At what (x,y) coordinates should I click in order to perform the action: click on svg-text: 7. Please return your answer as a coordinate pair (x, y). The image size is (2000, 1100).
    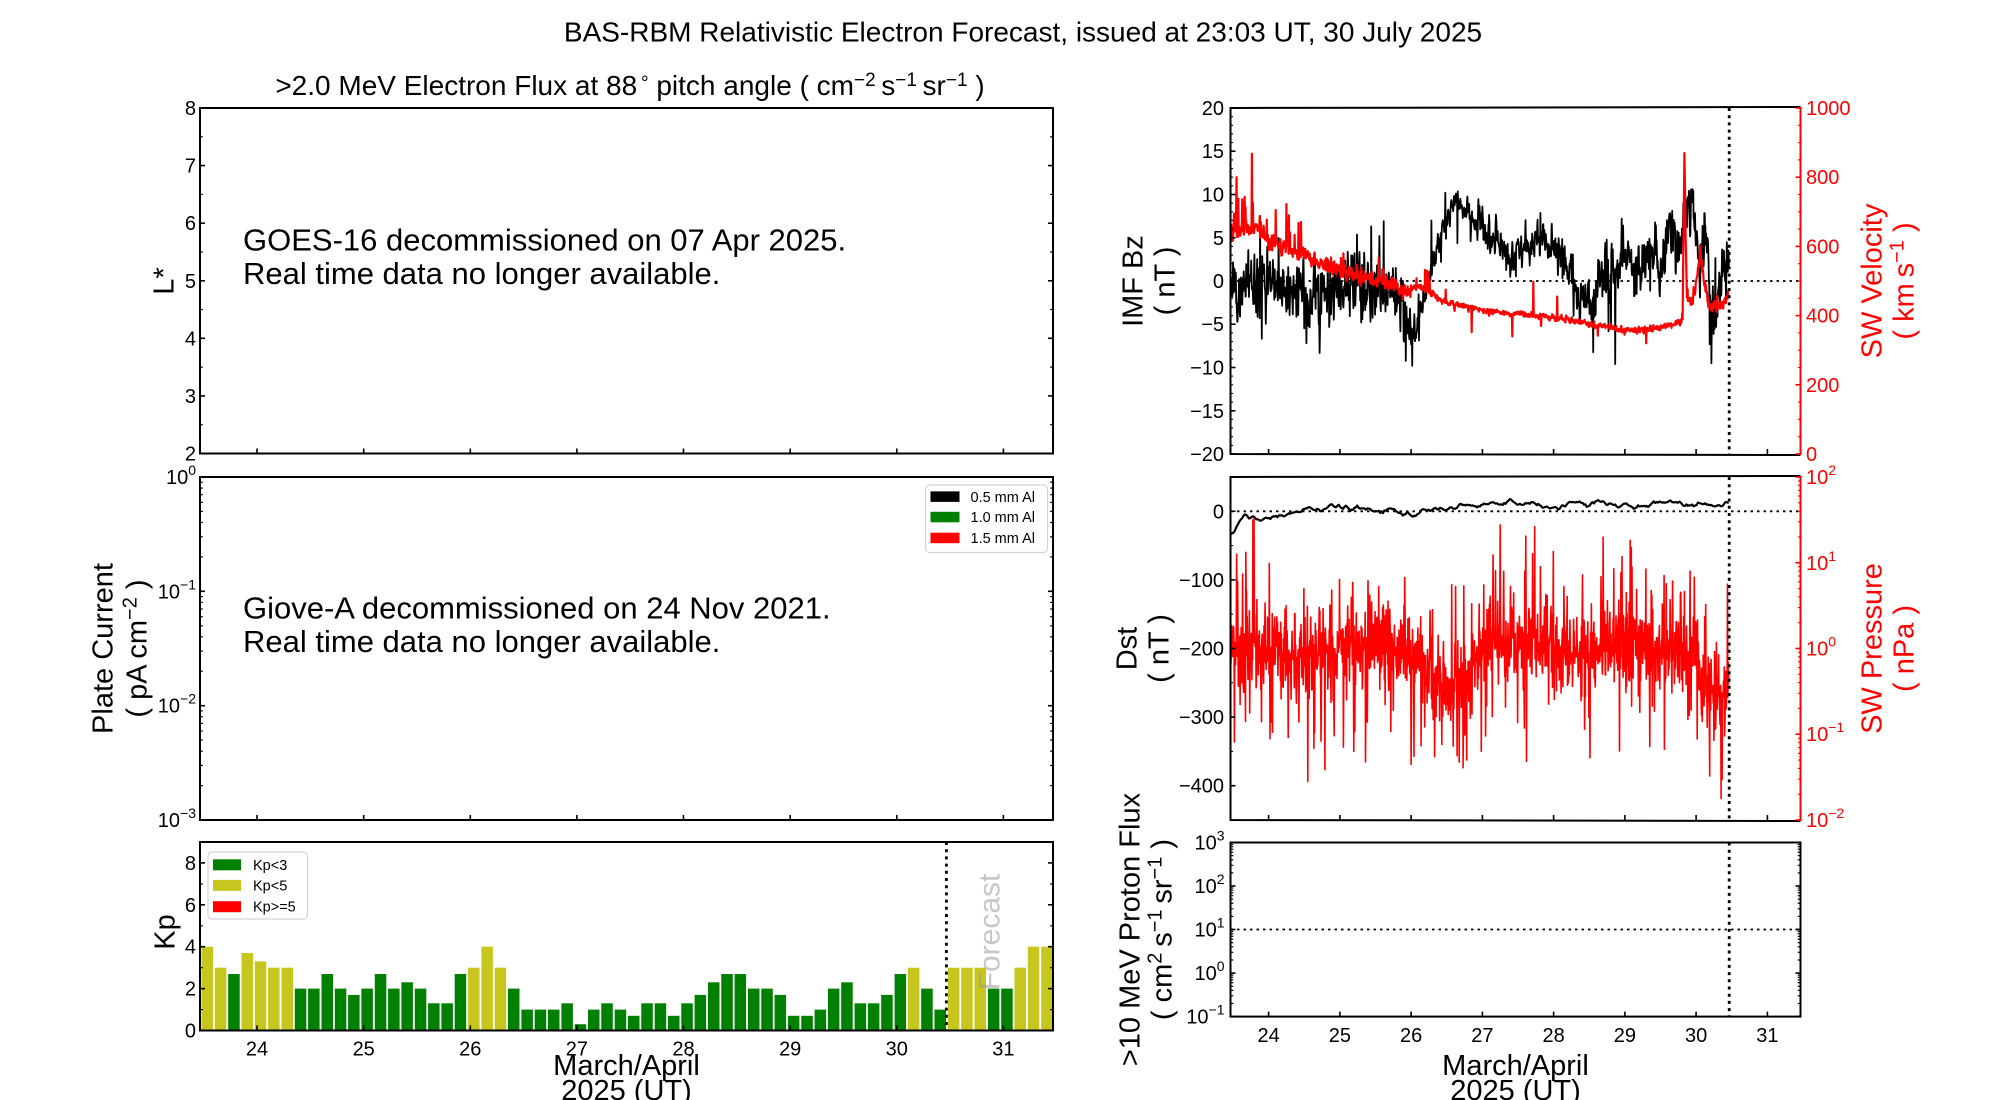
    Looking at the image, I should click on (190, 167).